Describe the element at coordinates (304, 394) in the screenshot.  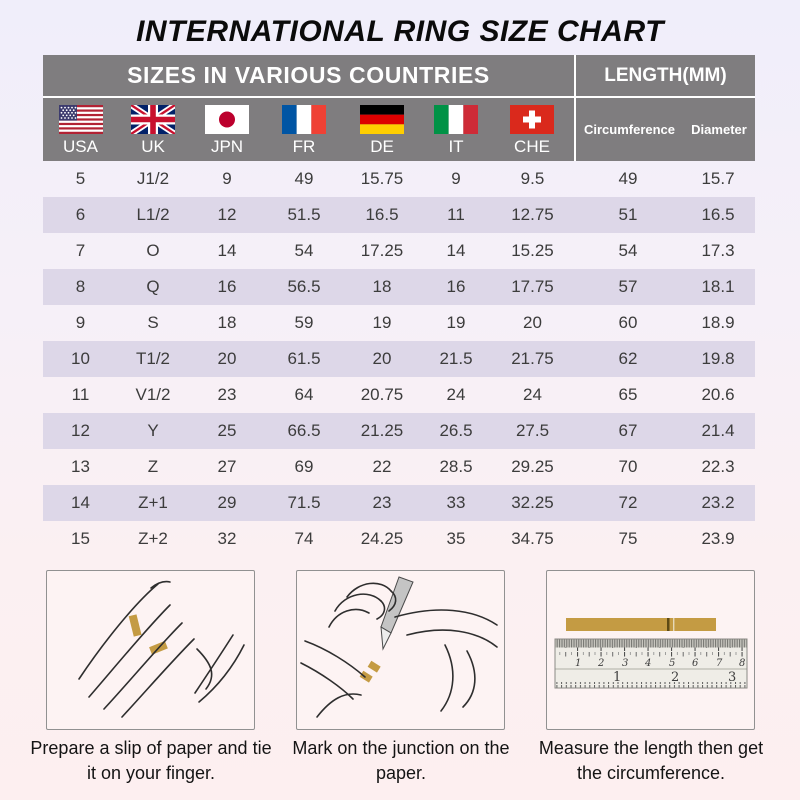
I see `size-cell: 64` at that location.